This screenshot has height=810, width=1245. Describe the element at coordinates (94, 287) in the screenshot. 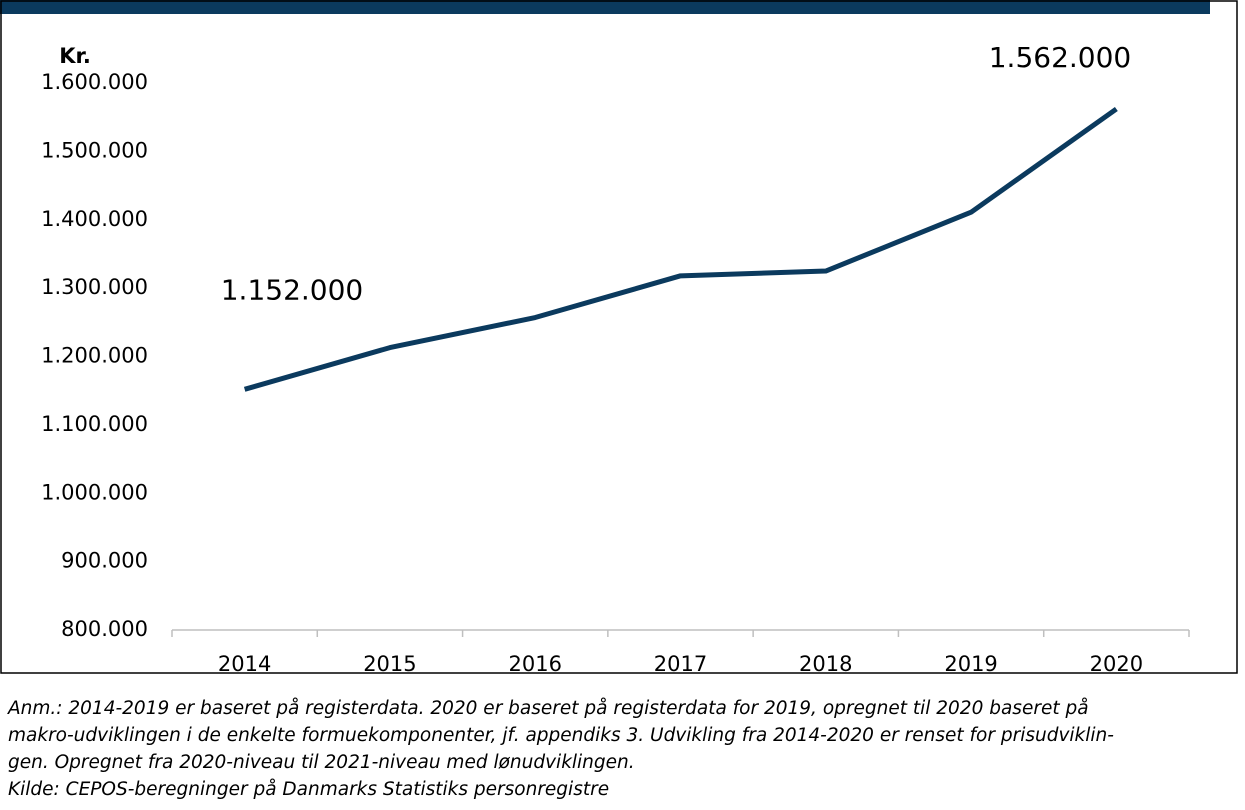

I see `y-tick-label: 1.300.000` at that location.